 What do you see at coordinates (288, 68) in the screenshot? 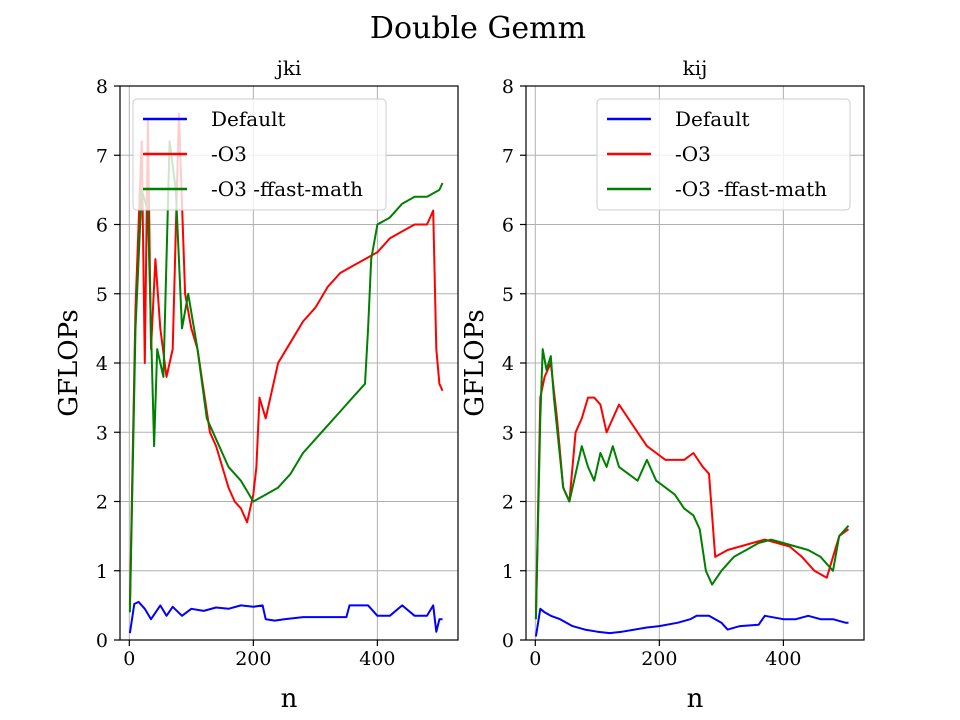
I see `subplot-title: jki` at bounding box center [288, 68].